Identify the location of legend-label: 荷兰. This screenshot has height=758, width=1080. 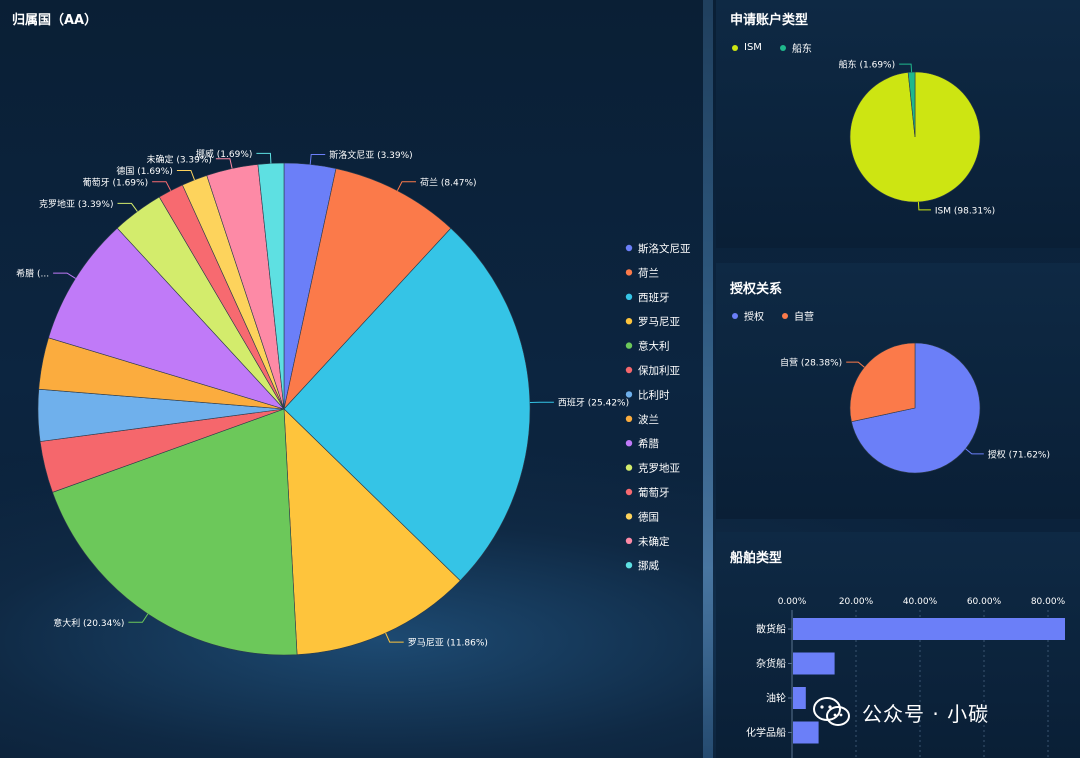
(648, 272).